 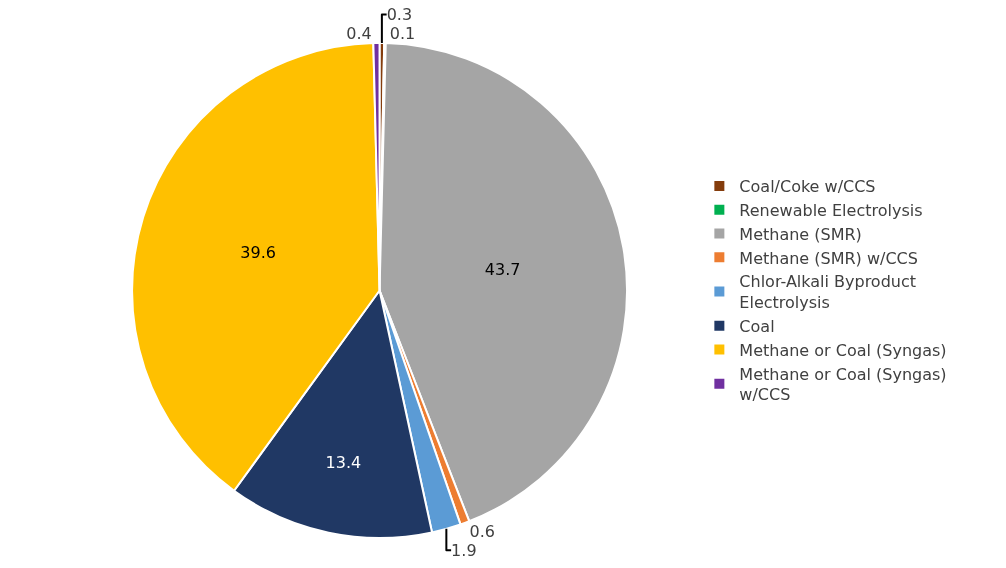 I want to click on data-label: 0.6, so click(x=482, y=531).